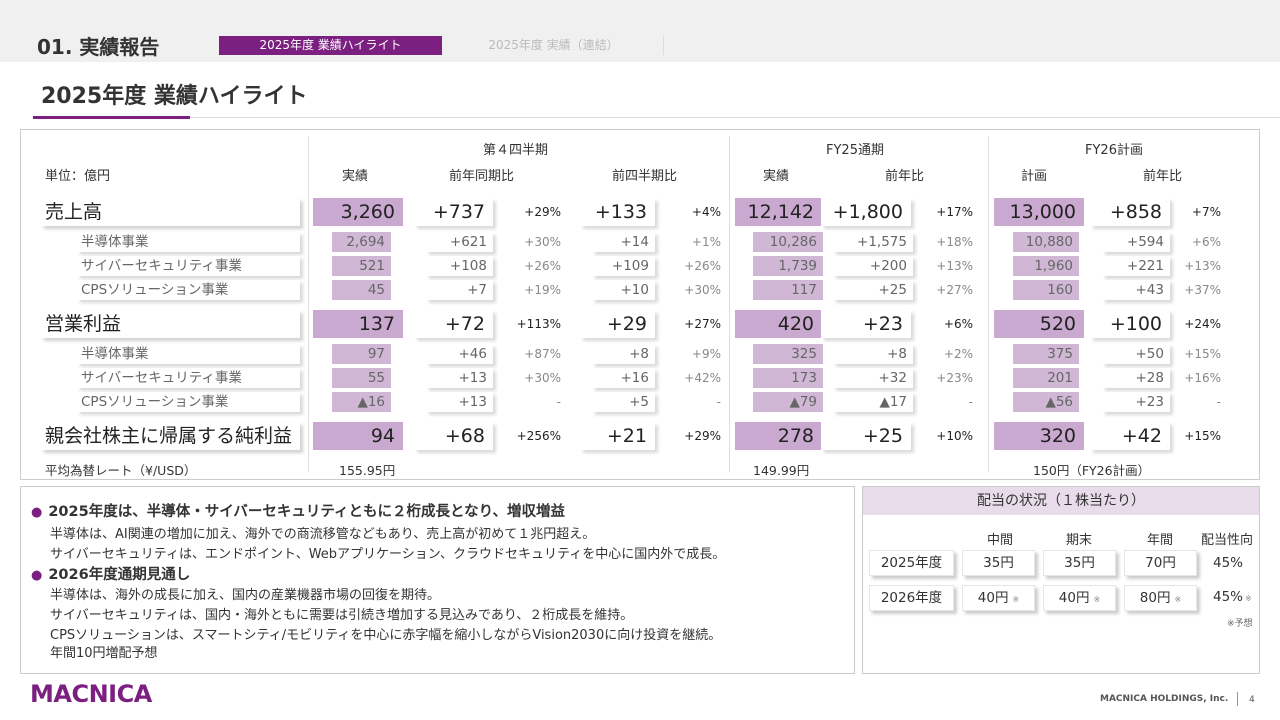 This screenshot has height=720, width=1280. What do you see at coordinates (1160, 540) in the screenshot?
I see `dividend-col-annual: 年間` at bounding box center [1160, 540].